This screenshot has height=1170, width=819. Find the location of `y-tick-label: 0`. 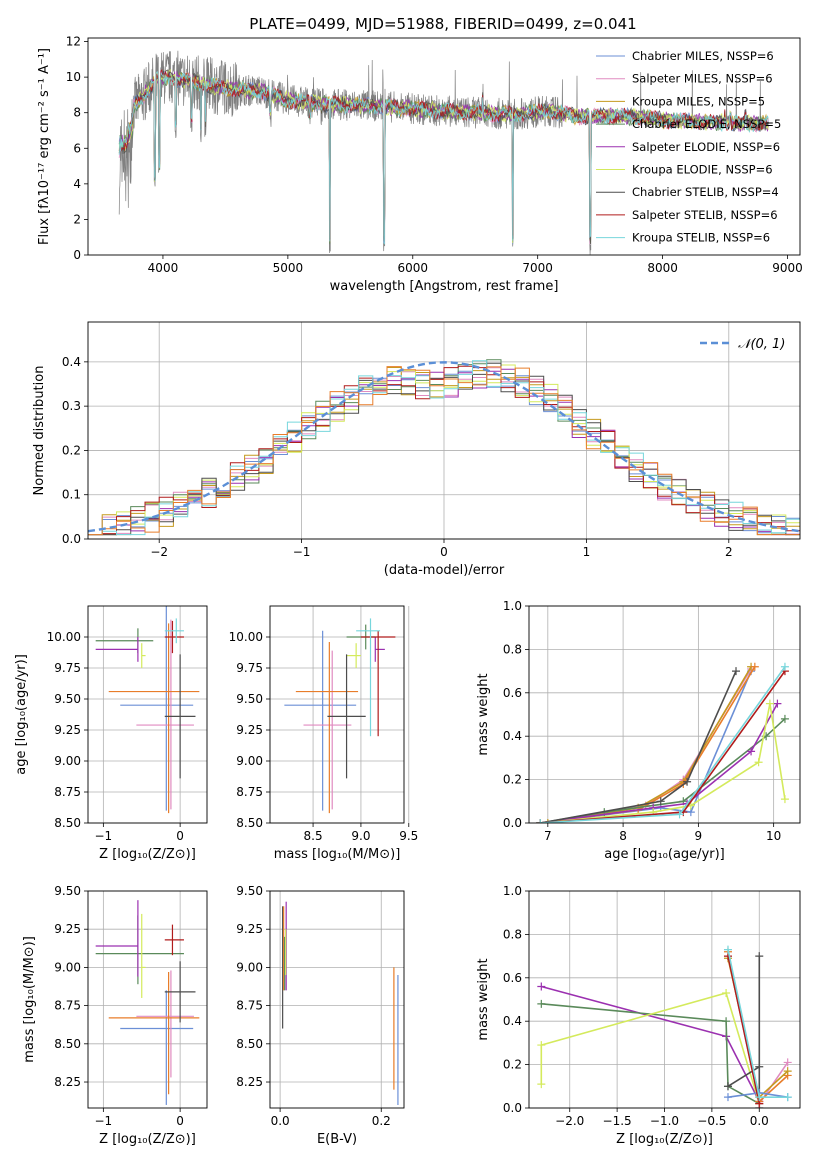

y-tick-label: 0 is located at coordinates (77, 255).